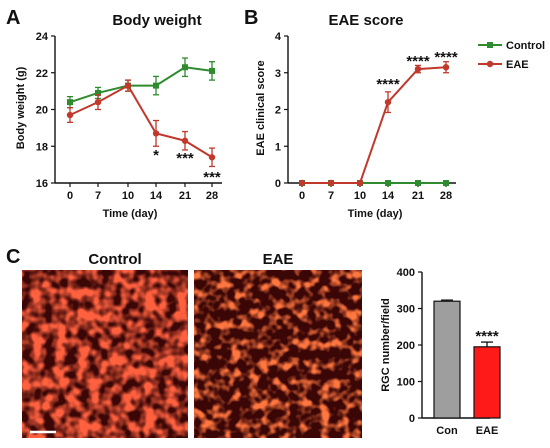 Image resolution: width=550 pixels, height=448 pixels. Describe the element at coordinates (114, 259) in the screenshot. I see `micrograph-control-label: Control` at that location.